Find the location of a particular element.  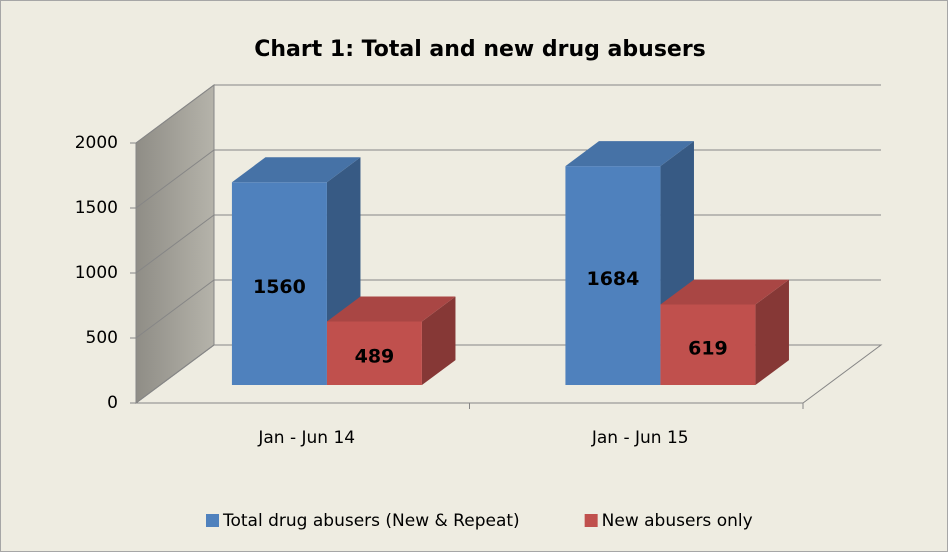

data-label: 1560 is located at coordinates (279, 287).